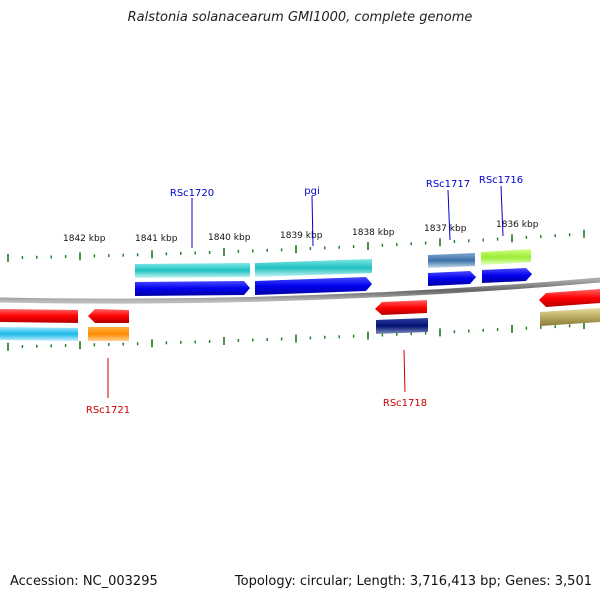 This screenshot has height=600, width=600. What do you see at coordinates (506, 257) in the screenshot?
I see `gene-rsc1716` at bounding box center [506, 257].